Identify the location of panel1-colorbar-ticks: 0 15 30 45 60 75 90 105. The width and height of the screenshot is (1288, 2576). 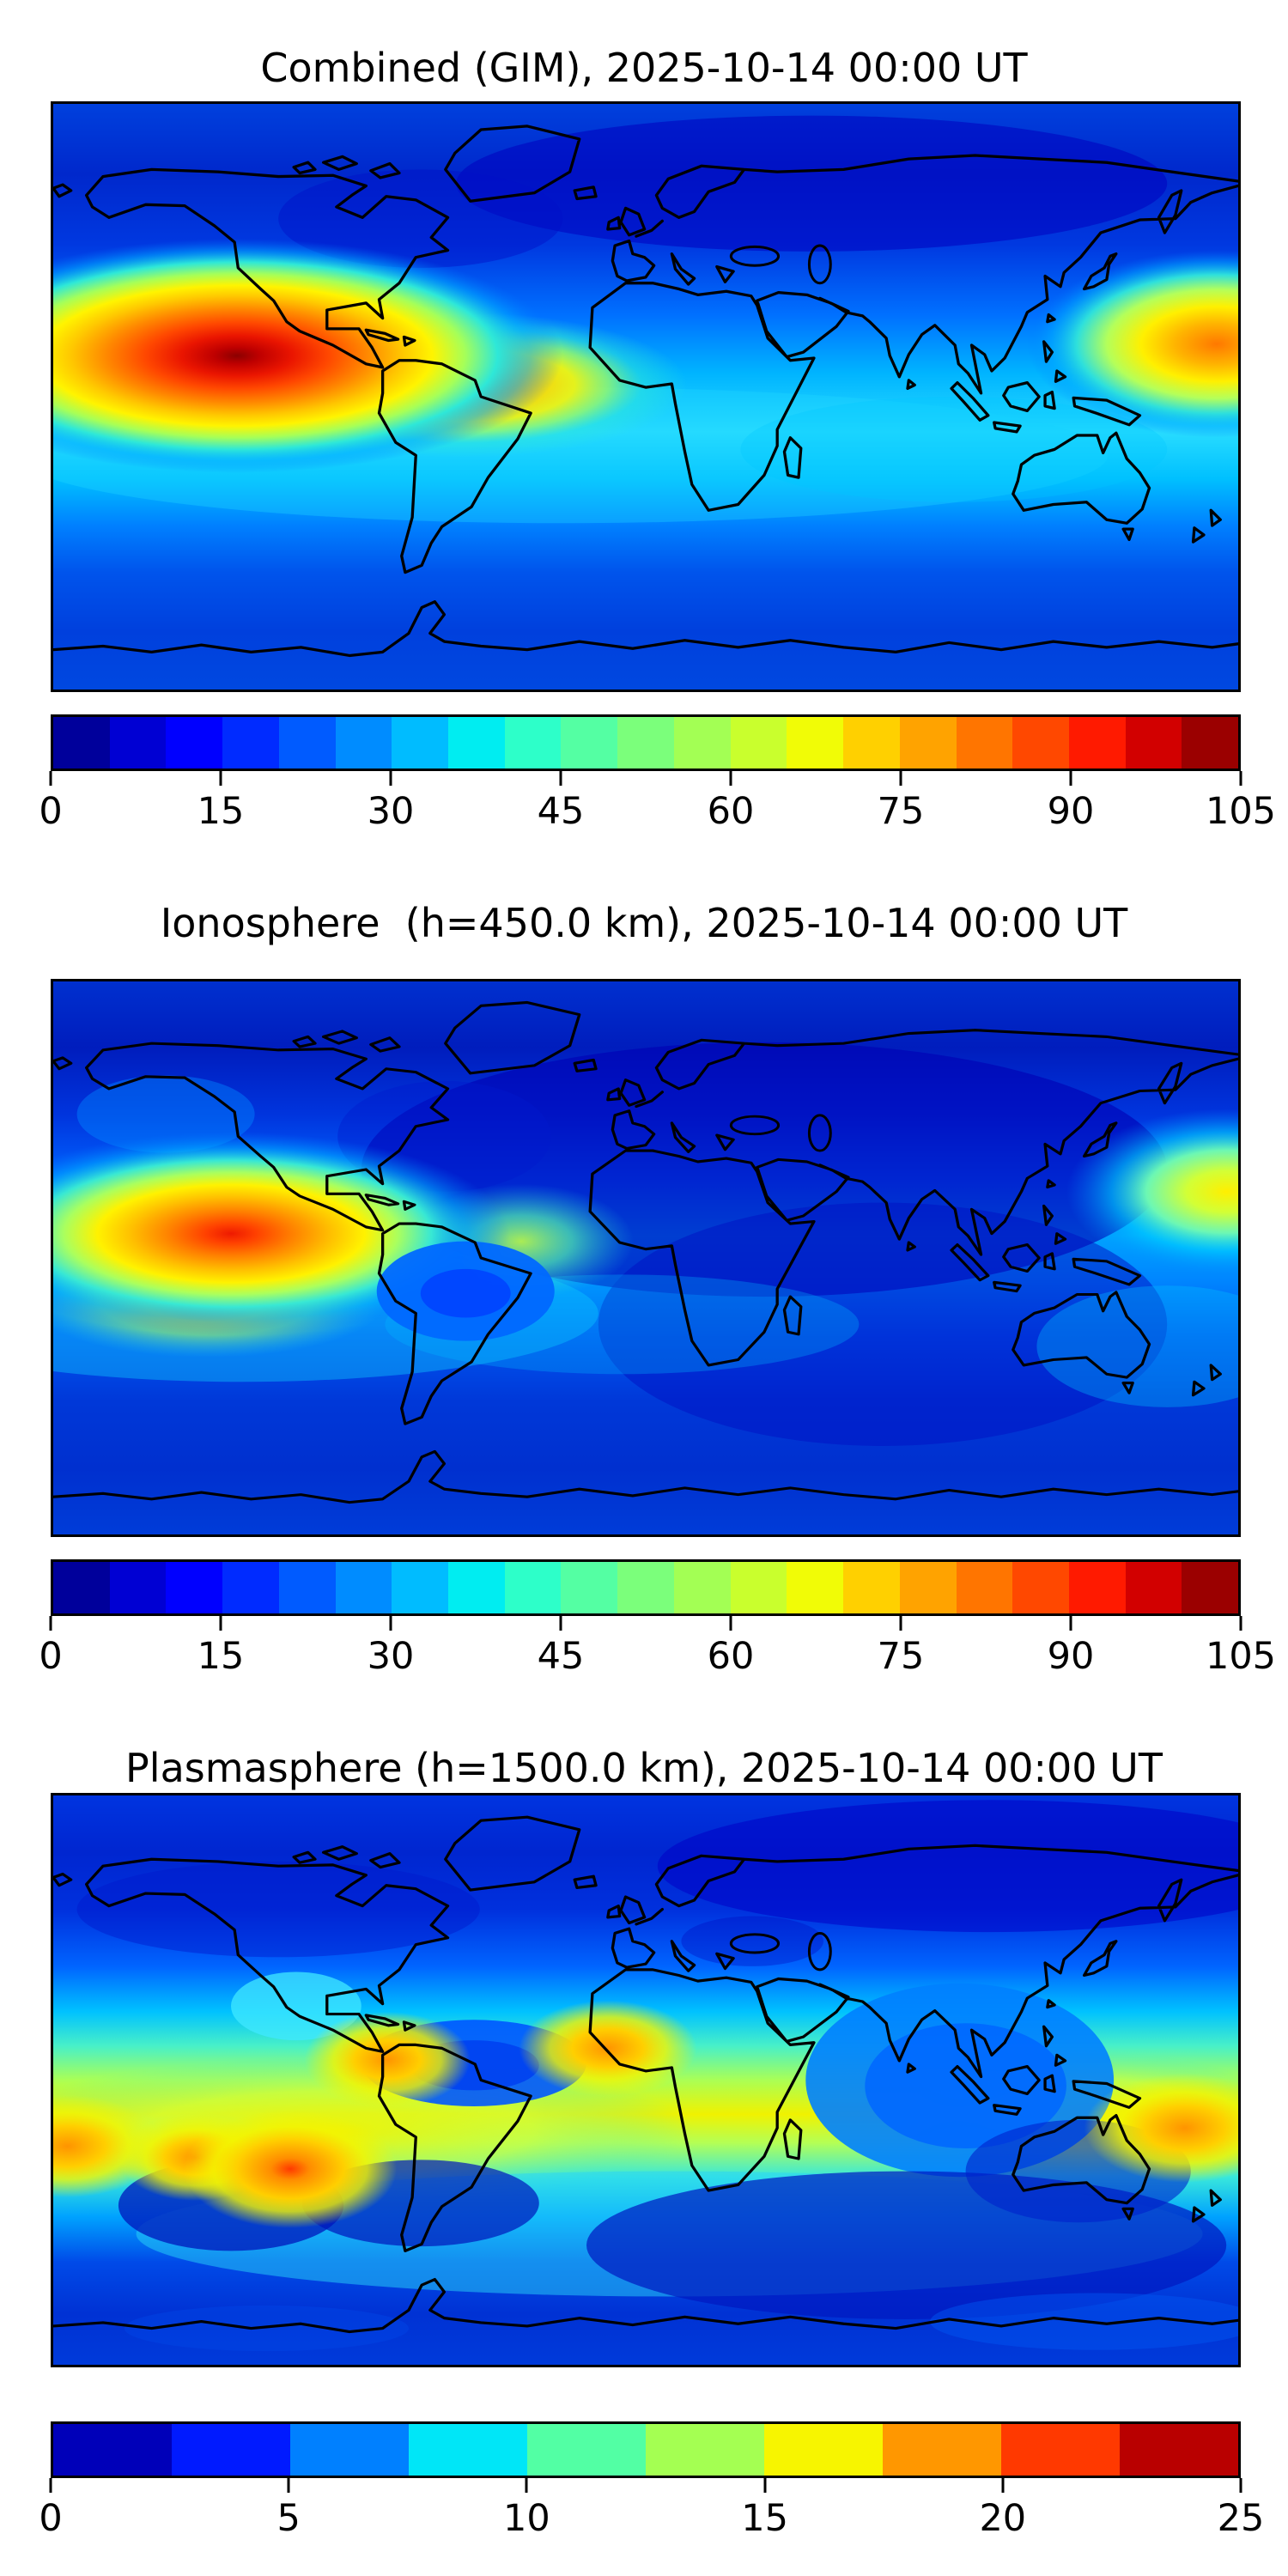
(658, 819).